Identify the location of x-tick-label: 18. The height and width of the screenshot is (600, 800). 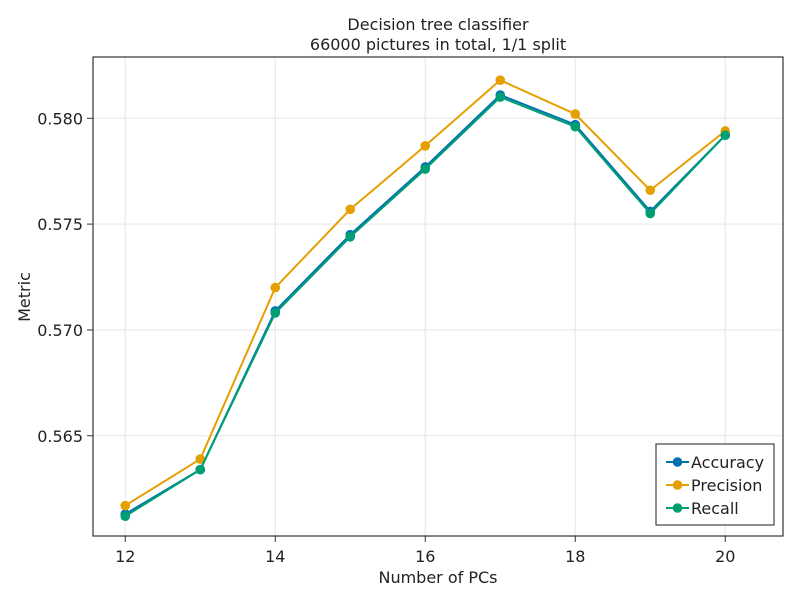
(575, 556).